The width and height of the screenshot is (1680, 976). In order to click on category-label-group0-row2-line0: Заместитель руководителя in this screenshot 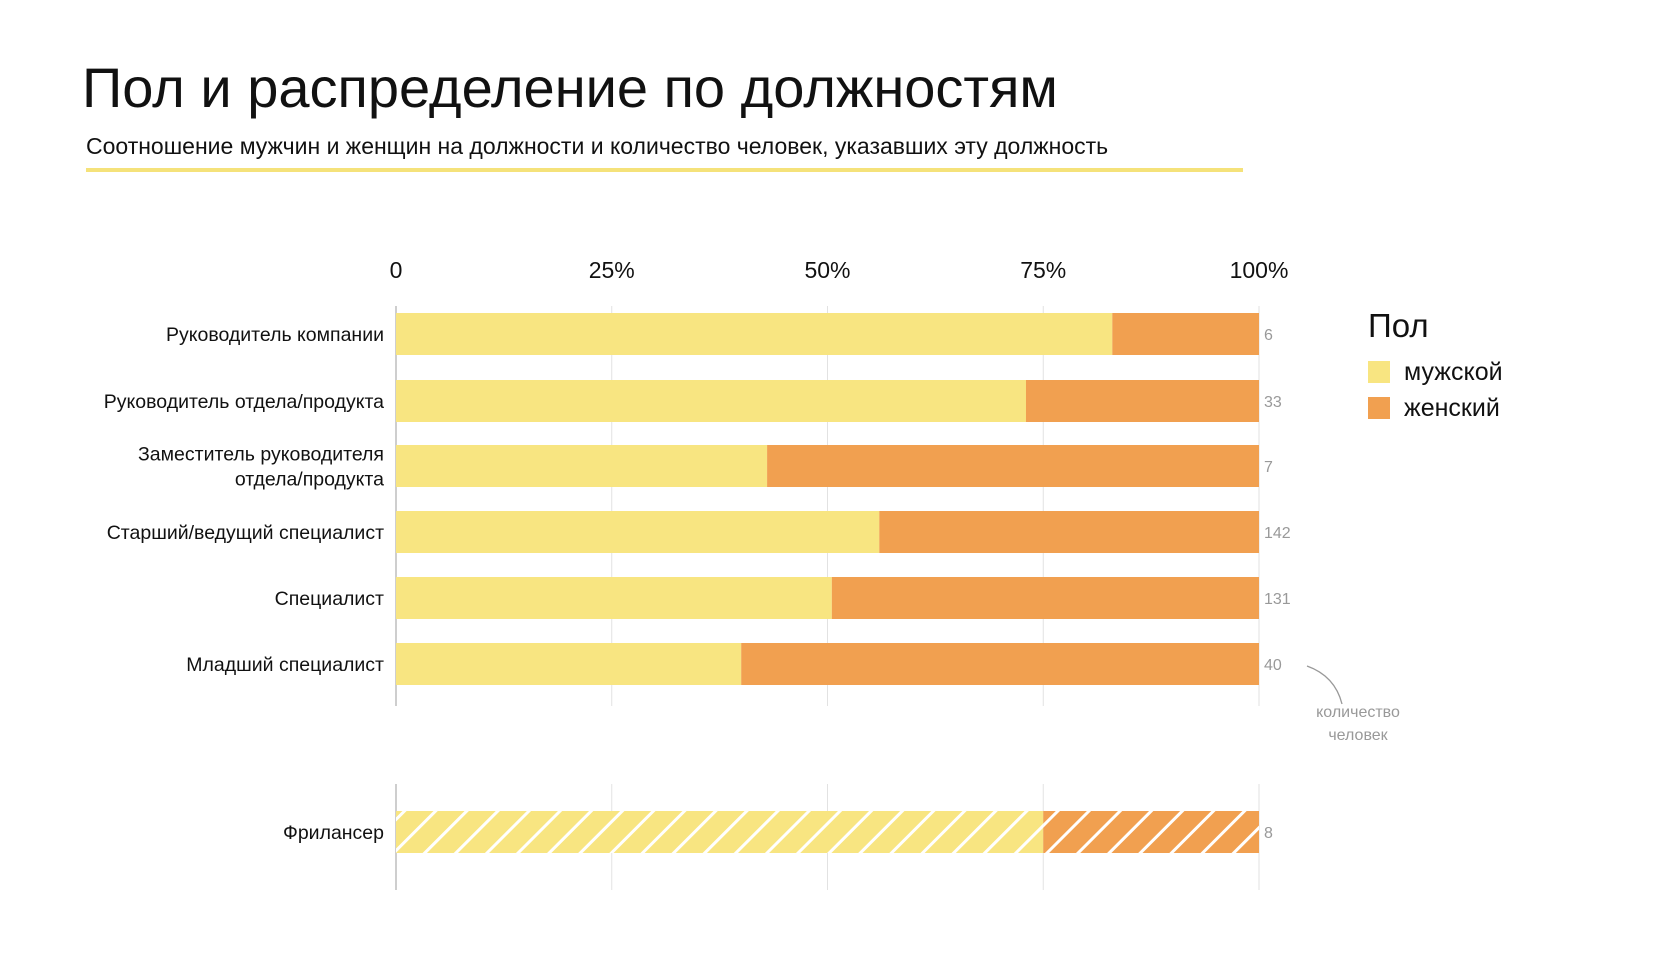, I will do `click(261, 455)`.